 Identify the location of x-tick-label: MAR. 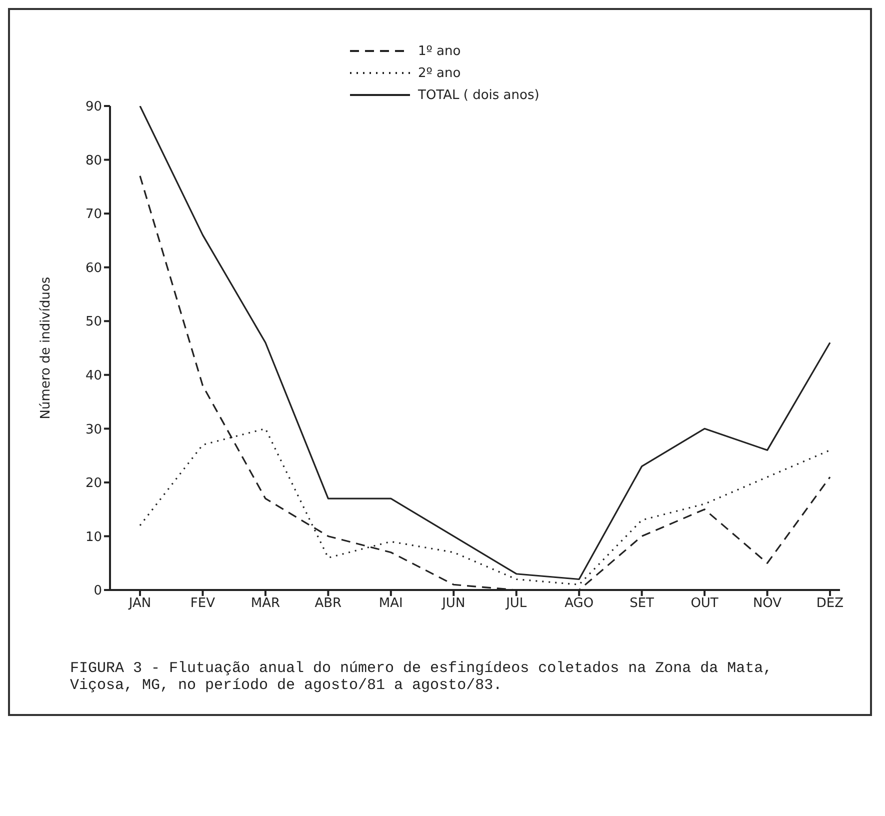
(265, 604).